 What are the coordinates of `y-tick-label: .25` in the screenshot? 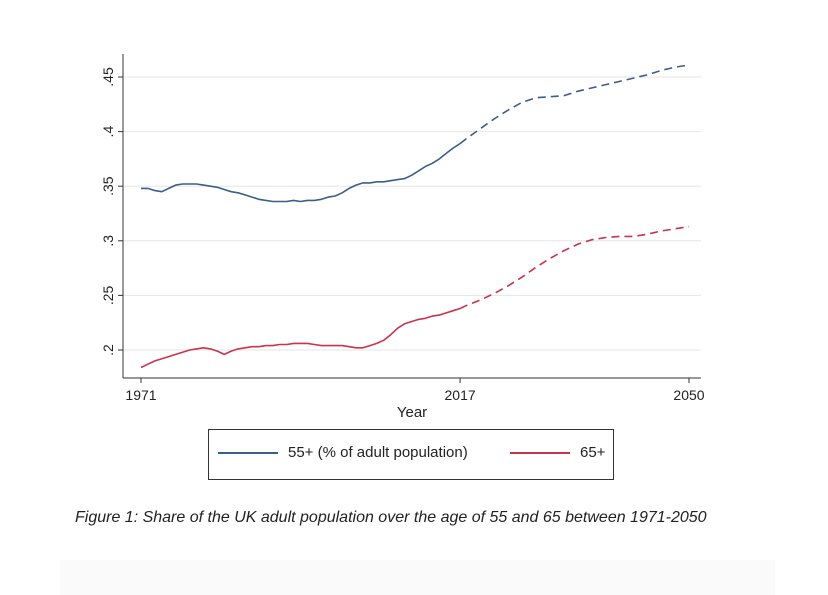 It's located at (108, 295).